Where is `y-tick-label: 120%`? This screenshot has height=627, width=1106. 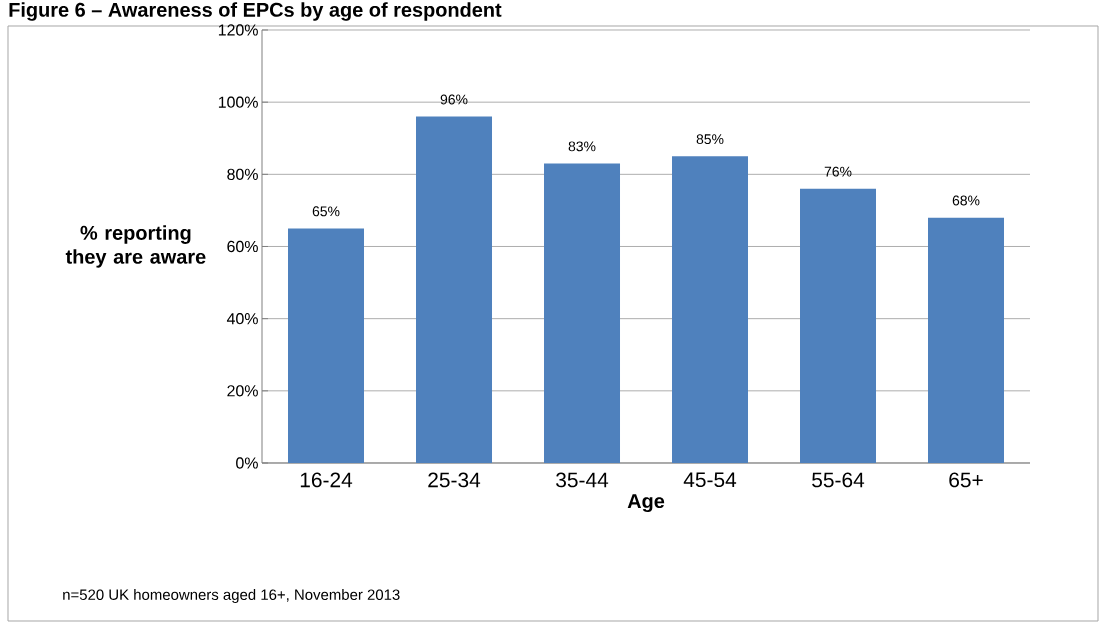 y-tick-label: 120% is located at coordinates (238, 30).